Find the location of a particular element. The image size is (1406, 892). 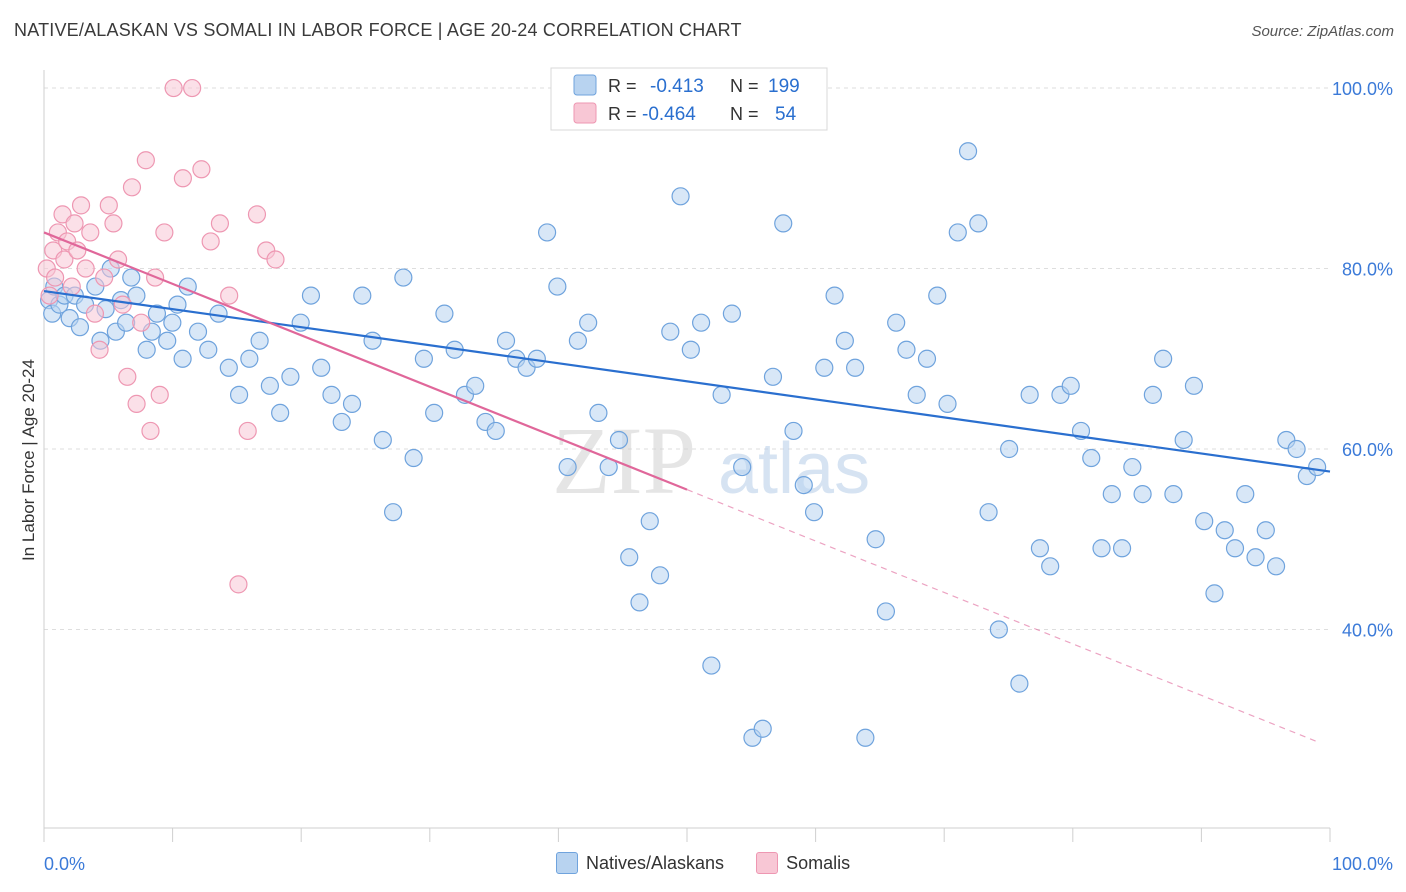

y-tick-label: 100.0% is located at coordinates (1362, 89).